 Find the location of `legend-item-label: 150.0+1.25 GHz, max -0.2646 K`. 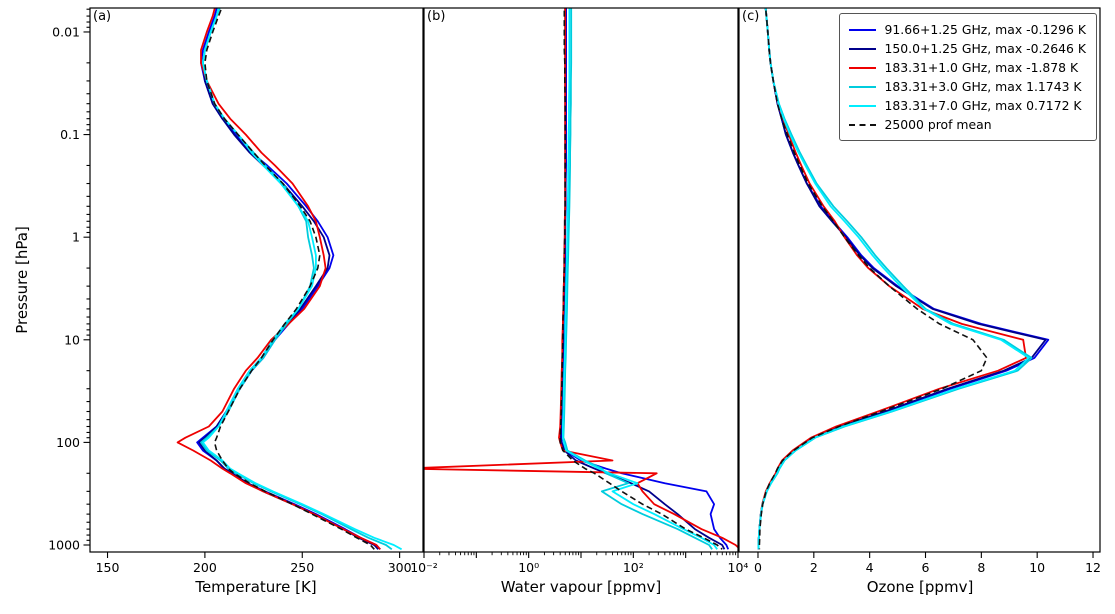

legend-item-label: 150.0+1.25 GHz, max -0.2646 K is located at coordinates (985, 48).